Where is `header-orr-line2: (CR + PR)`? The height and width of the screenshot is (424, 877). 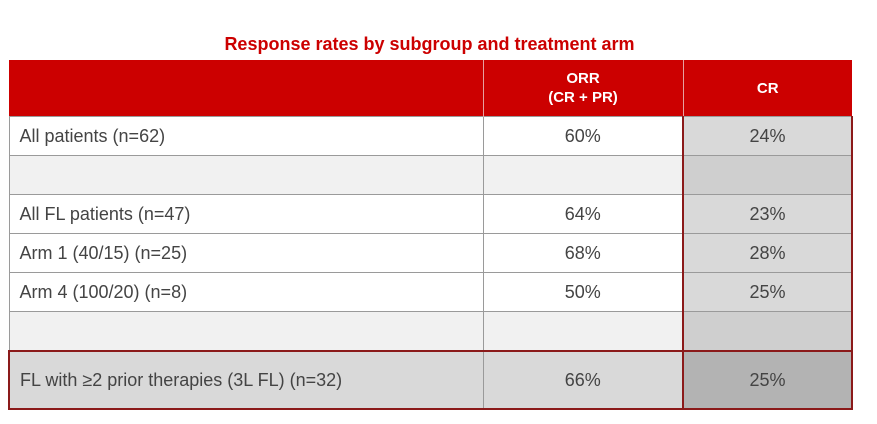
header-orr-line2: (CR + PR) is located at coordinates (583, 97).